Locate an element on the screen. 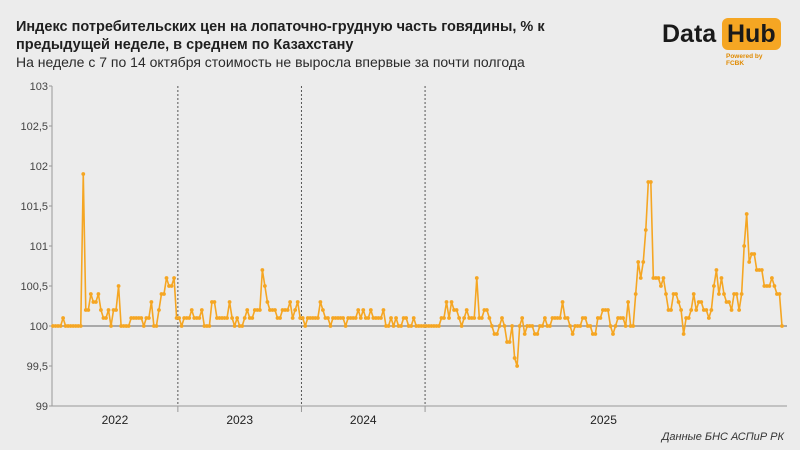 The width and height of the screenshot is (800, 450). y-tick-label: 99 is located at coordinates (42, 407).